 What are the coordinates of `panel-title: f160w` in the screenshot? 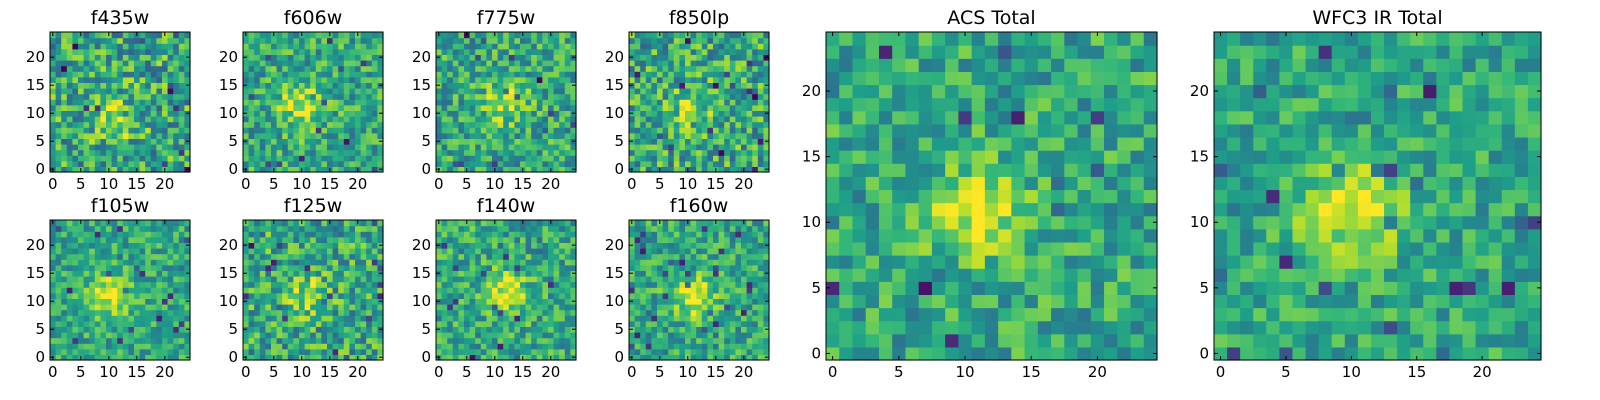 It's located at (699, 206).